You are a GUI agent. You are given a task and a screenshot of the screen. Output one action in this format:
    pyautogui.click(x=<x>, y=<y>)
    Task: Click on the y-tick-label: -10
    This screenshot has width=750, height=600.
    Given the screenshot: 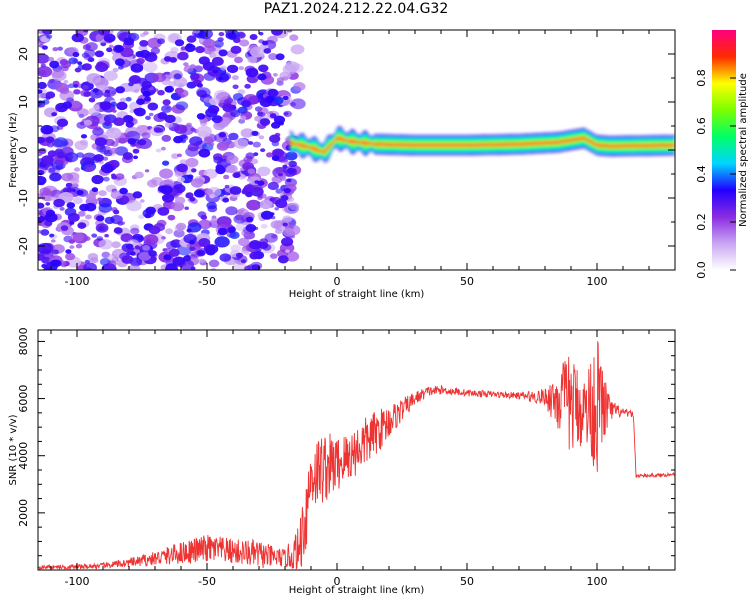 What is the action you would take?
    pyautogui.click(x=23, y=198)
    